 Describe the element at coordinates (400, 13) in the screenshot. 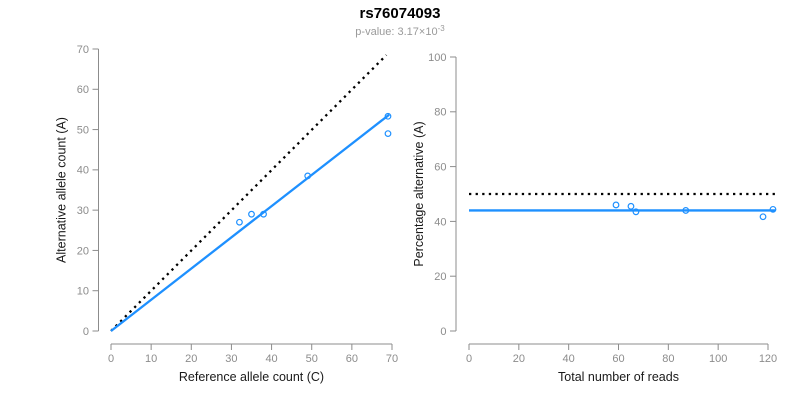

I see `plot-title: rs76074093` at that location.